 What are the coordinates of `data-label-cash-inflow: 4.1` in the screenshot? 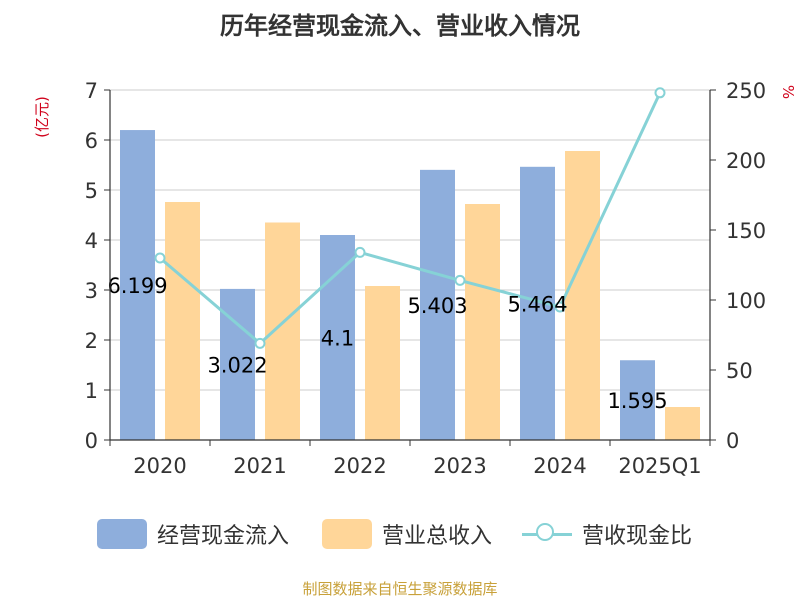 It's located at (337, 339).